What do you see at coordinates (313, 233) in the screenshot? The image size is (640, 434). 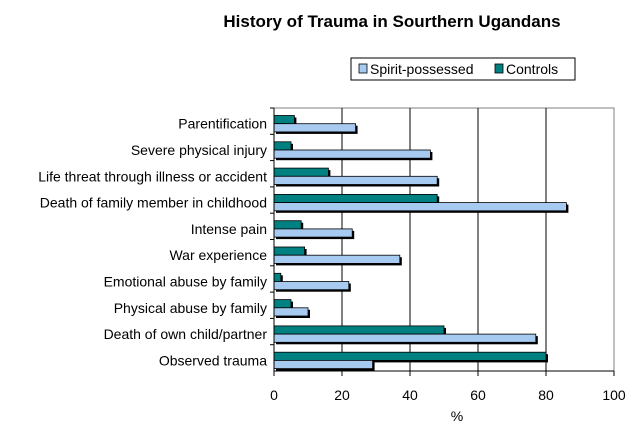 I see `bar-spirit-possessed-intense-pain` at bounding box center [313, 233].